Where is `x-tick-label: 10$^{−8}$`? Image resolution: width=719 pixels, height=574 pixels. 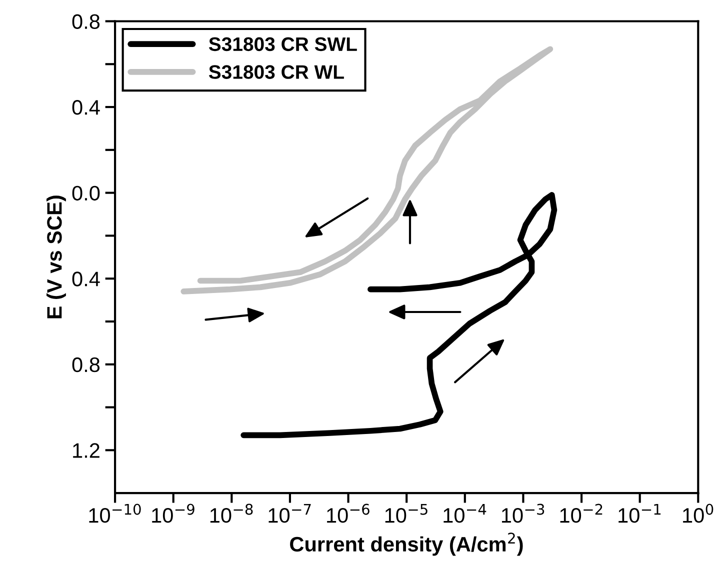
x-tick-label: 10$^{−8}$ is located at coordinates (231, 513).